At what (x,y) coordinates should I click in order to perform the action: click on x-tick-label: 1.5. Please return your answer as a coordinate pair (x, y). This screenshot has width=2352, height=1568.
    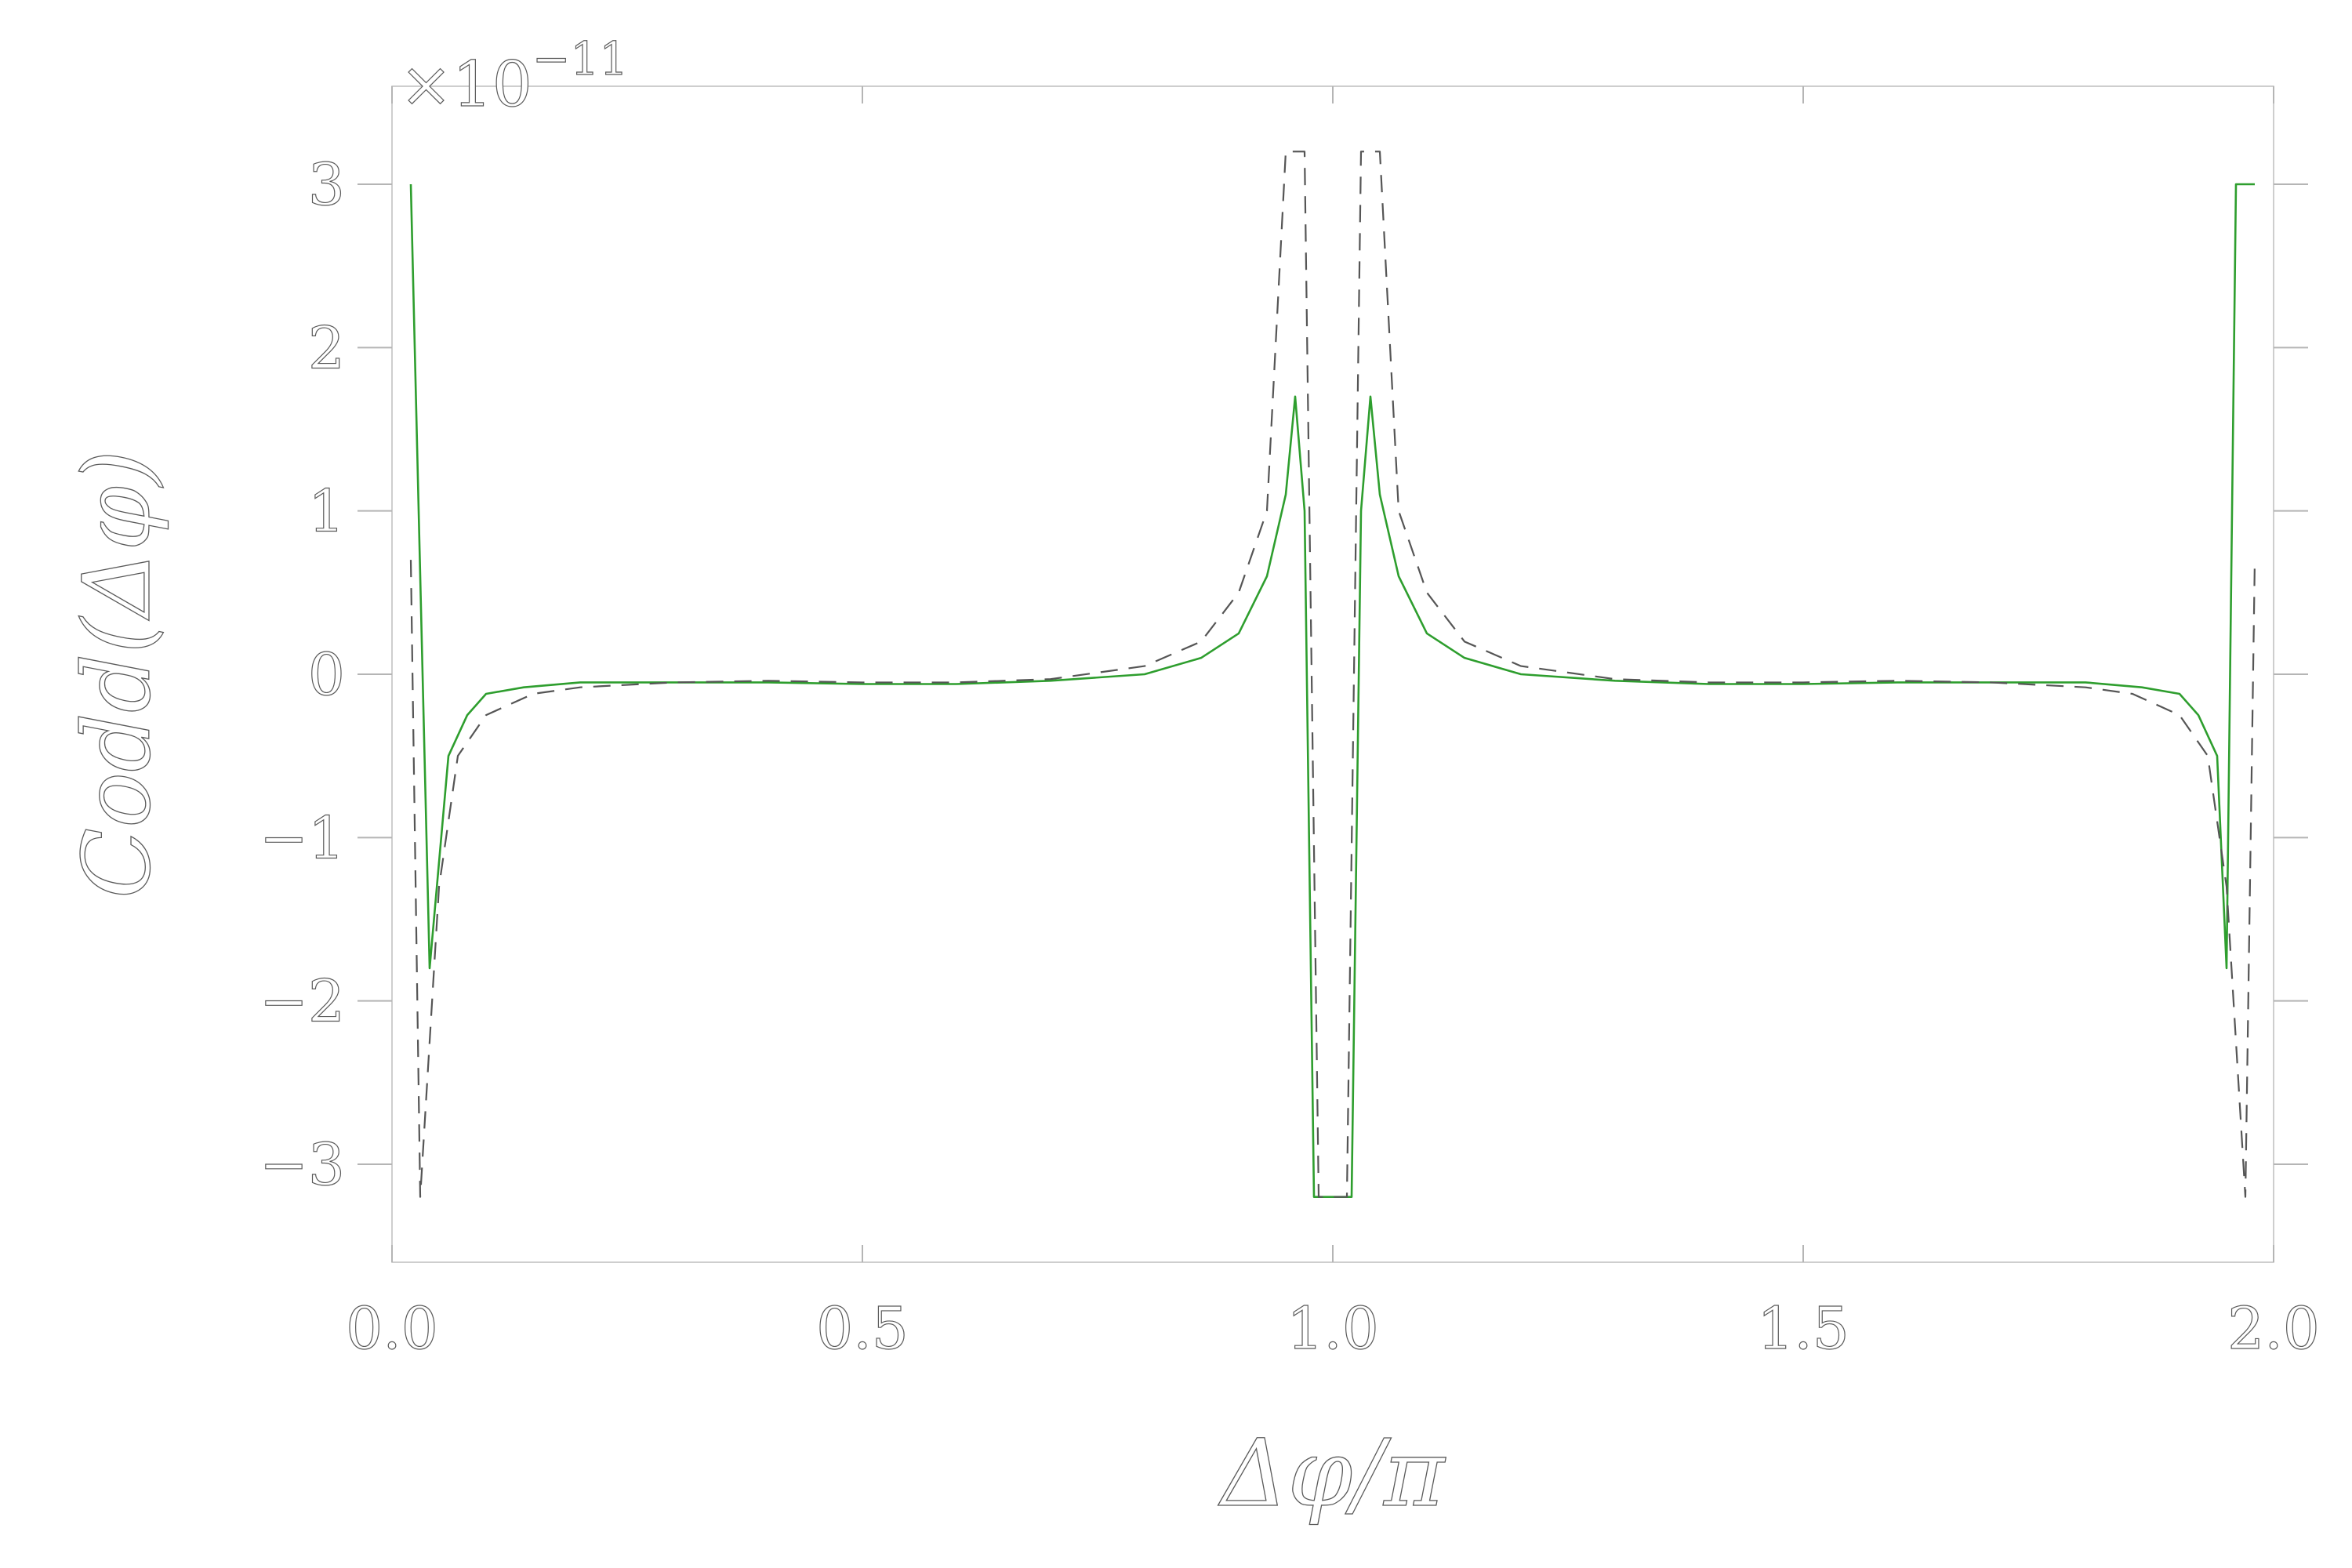
    Looking at the image, I should click on (1803, 1329).